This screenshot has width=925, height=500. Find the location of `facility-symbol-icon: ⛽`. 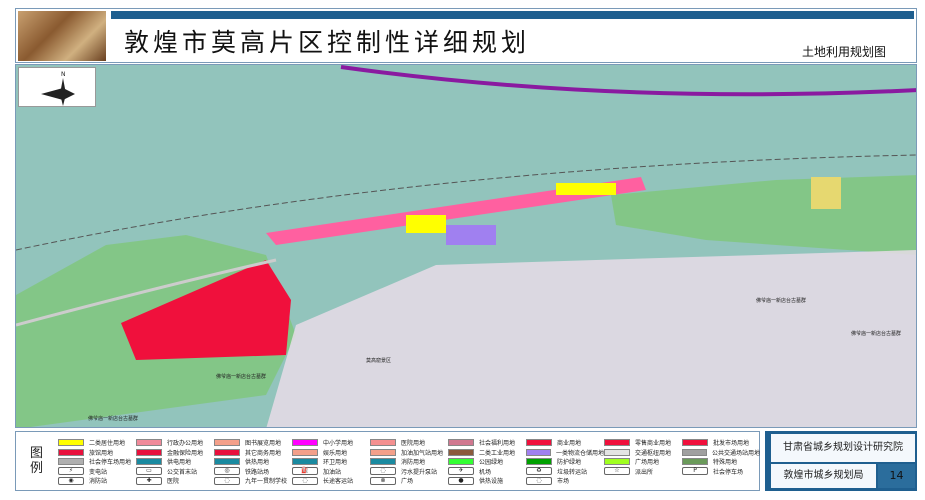

facility-symbol-icon: ⛽ is located at coordinates (305, 471).